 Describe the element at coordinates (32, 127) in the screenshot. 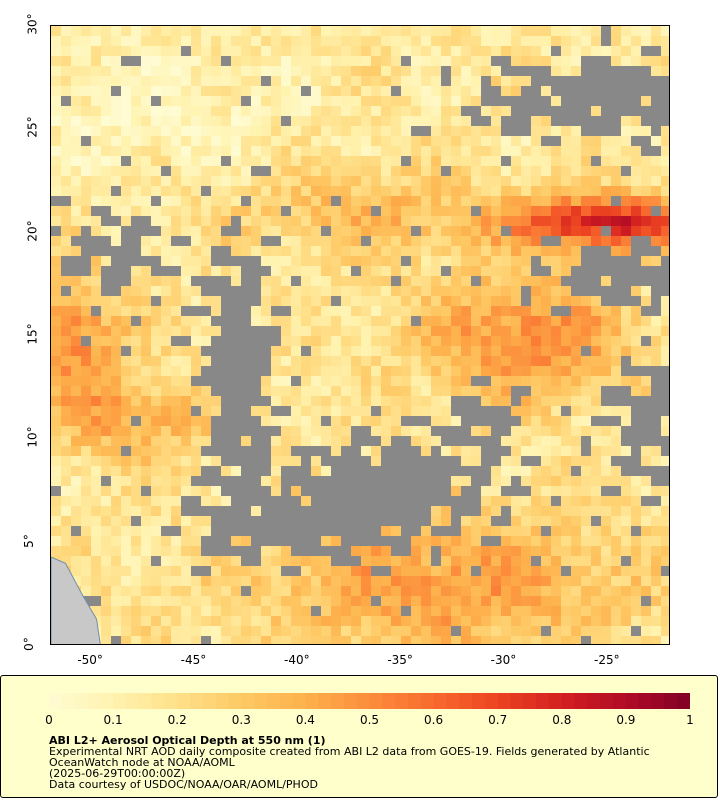

I see `lat-tick-label: 25°` at that location.